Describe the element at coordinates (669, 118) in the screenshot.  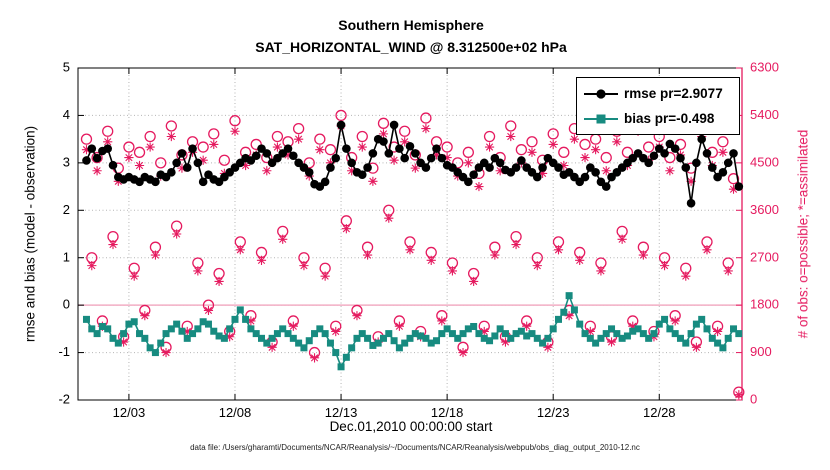
I see `legend-label-bias: bias pr=-0.498` at that location.